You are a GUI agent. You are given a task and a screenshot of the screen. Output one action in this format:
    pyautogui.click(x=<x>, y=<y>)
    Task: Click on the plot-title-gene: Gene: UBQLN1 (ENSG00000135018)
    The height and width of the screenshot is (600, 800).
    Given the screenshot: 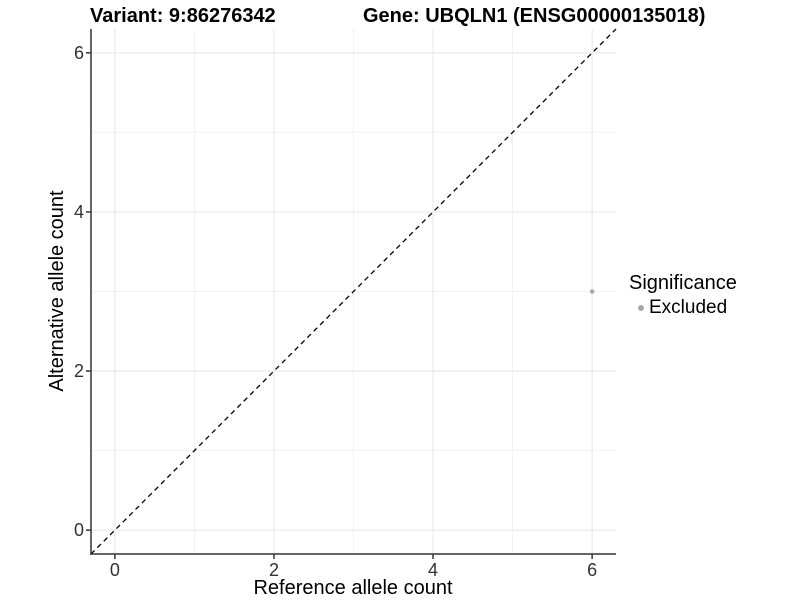 What is the action you would take?
    pyautogui.click(x=534, y=16)
    